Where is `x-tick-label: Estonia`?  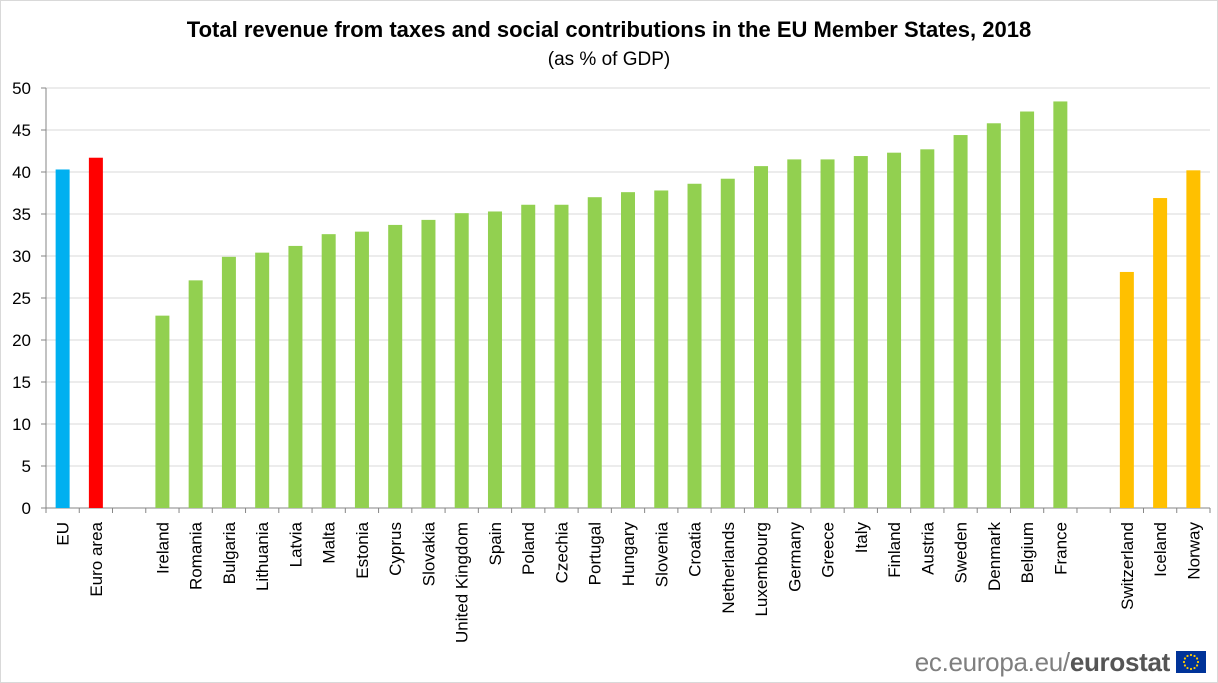 x-tick-label: Estonia is located at coordinates (362, 549).